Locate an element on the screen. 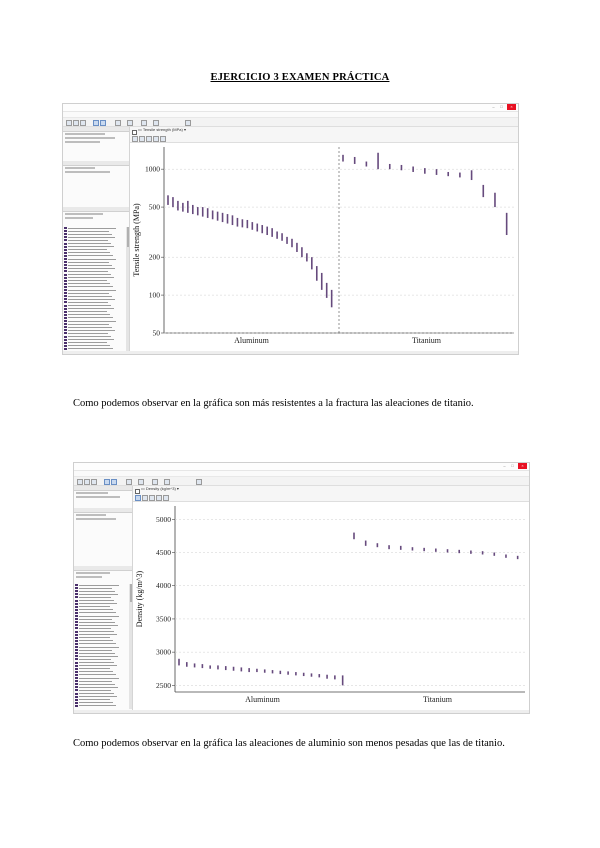 Image resolution: width=600 pixels, height=848 pixels. maximize-icon: □ is located at coordinates (501, 106).